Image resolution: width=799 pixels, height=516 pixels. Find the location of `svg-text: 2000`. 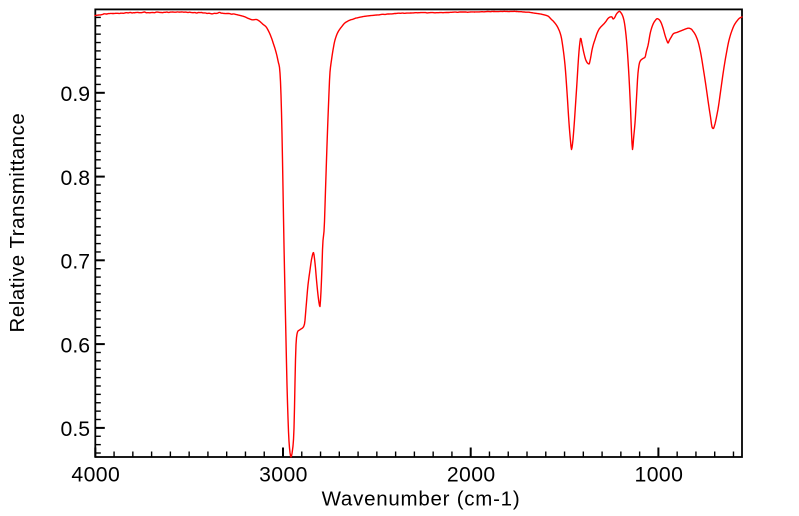

svg-text: 2000 is located at coordinates (471, 475).